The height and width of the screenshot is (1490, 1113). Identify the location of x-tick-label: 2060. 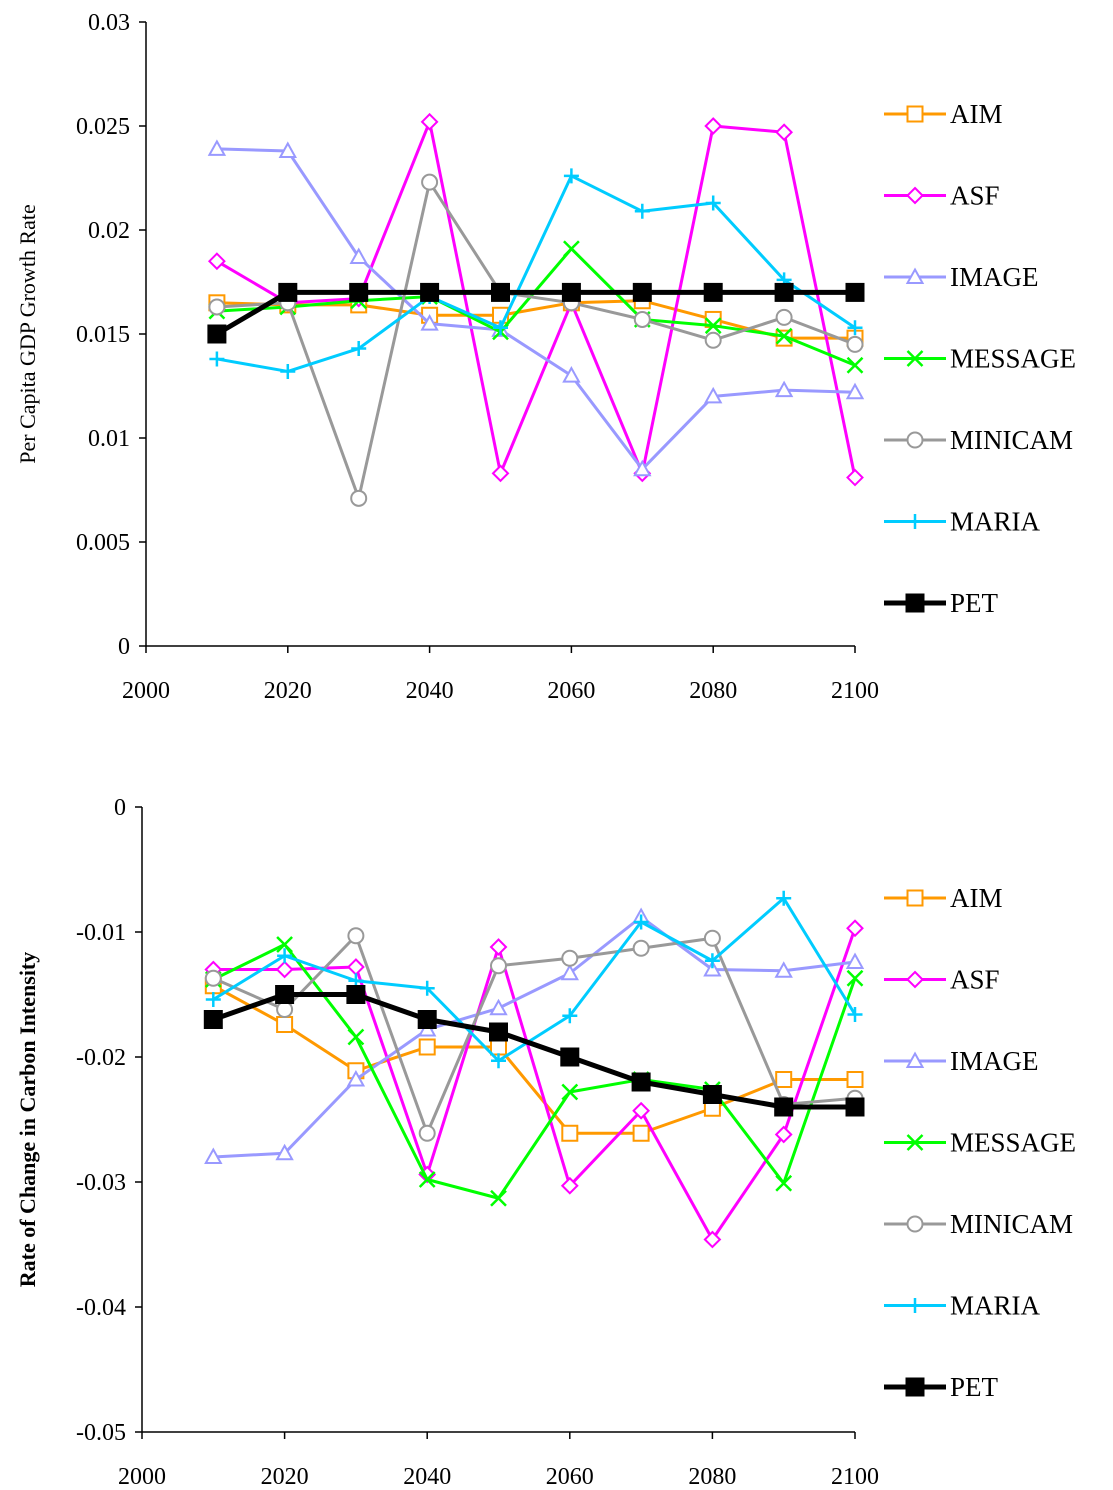
(571, 691).